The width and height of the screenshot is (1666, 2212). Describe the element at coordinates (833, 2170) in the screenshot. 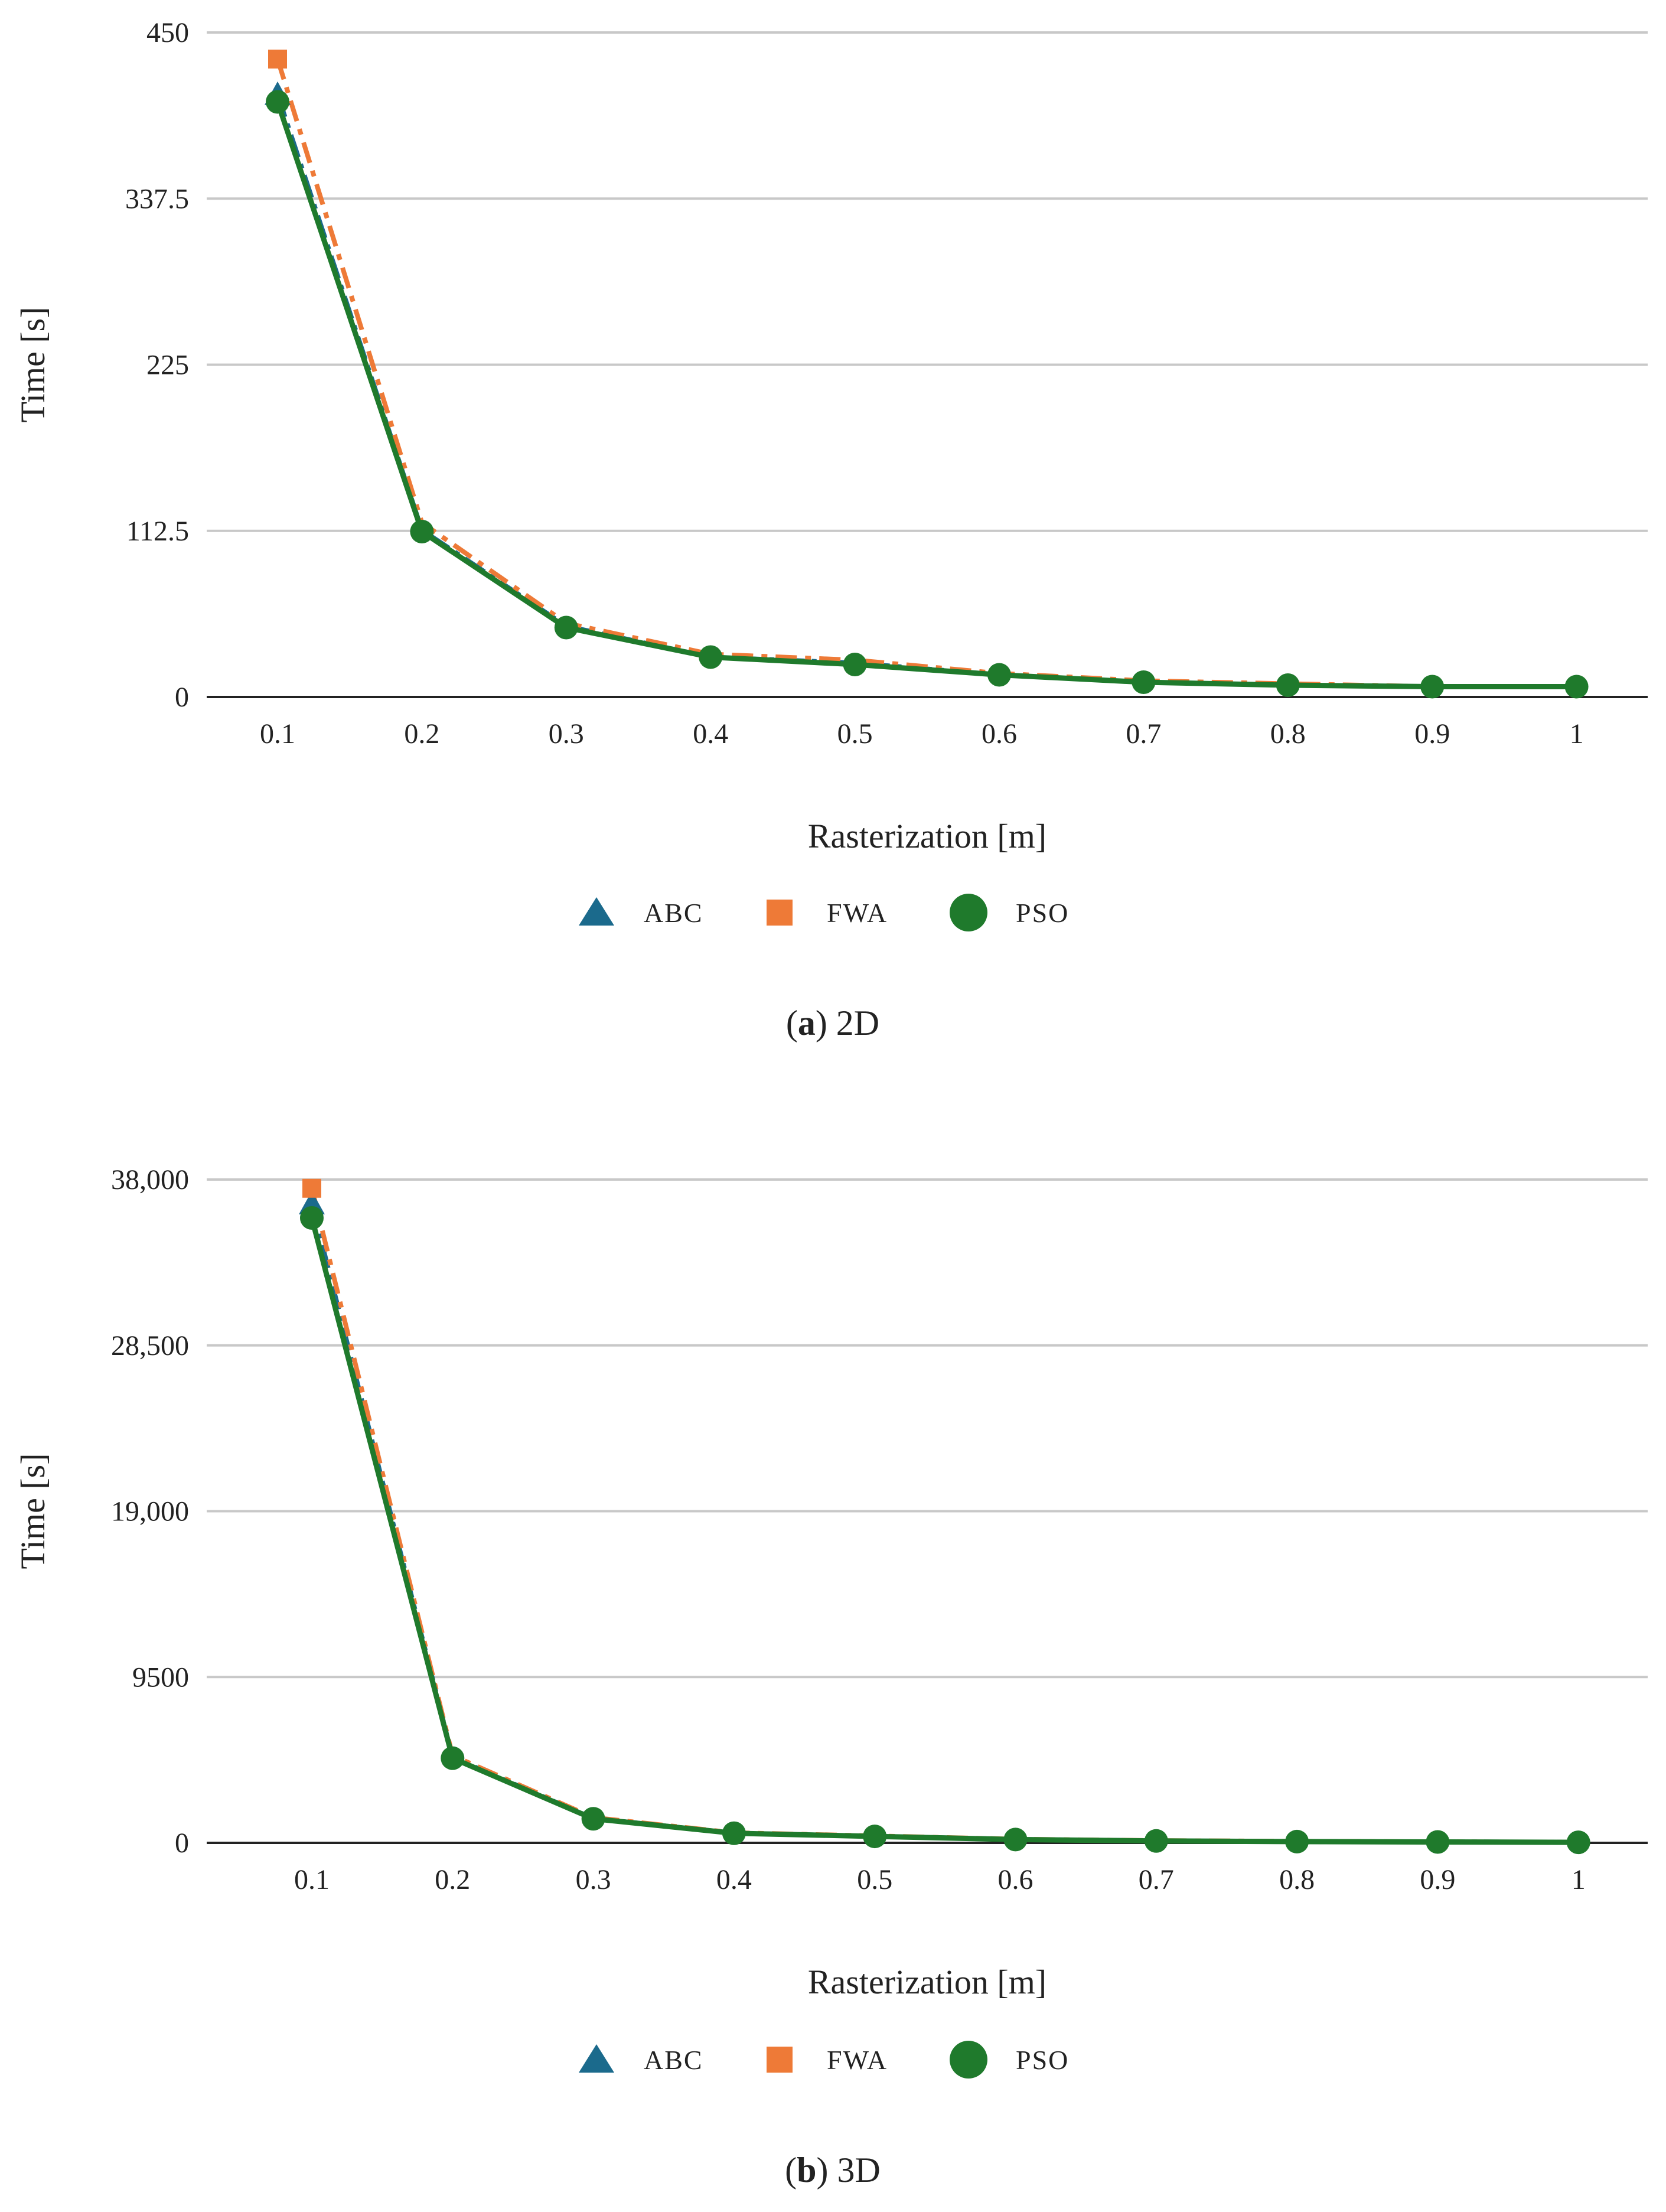

I see `panel-caption: (b) 3D` at that location.